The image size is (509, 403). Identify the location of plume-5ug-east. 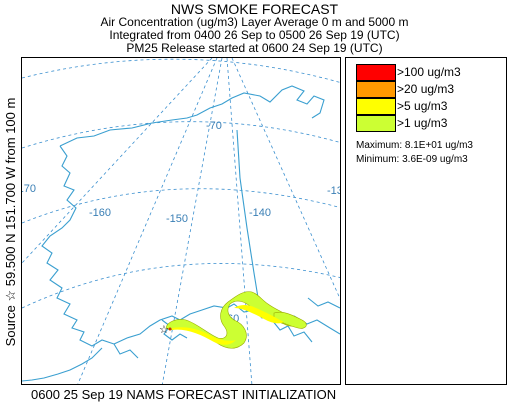
(259, 314).